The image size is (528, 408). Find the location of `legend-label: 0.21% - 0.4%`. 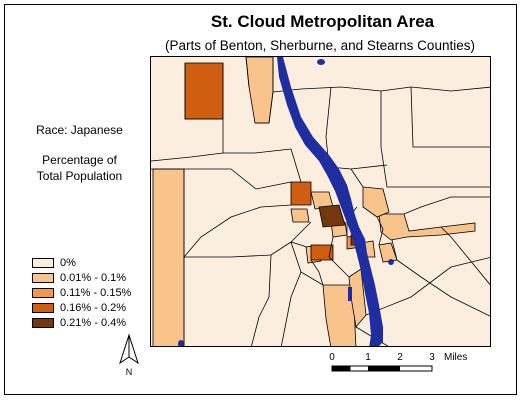

legend-label: 0.21% - 0.4% is located at coordinates (93, 322).